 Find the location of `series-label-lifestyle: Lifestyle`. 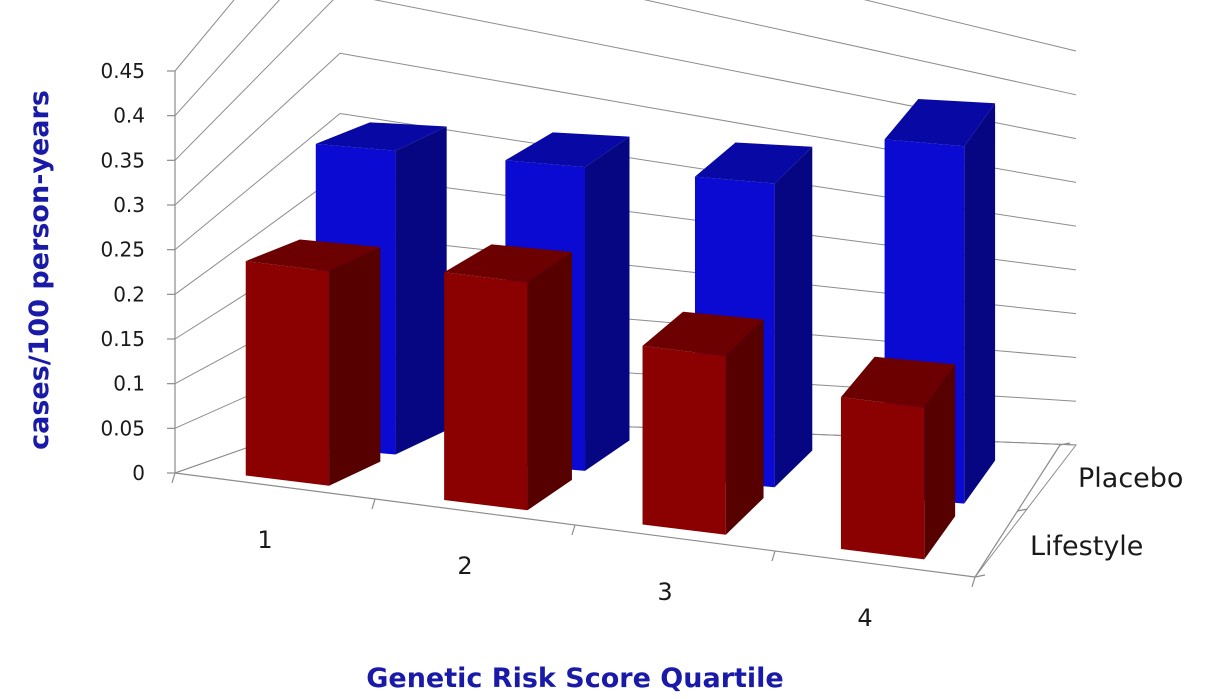

series-label-lifestyle: Lifestyle is located at coordinates (1086, 546).